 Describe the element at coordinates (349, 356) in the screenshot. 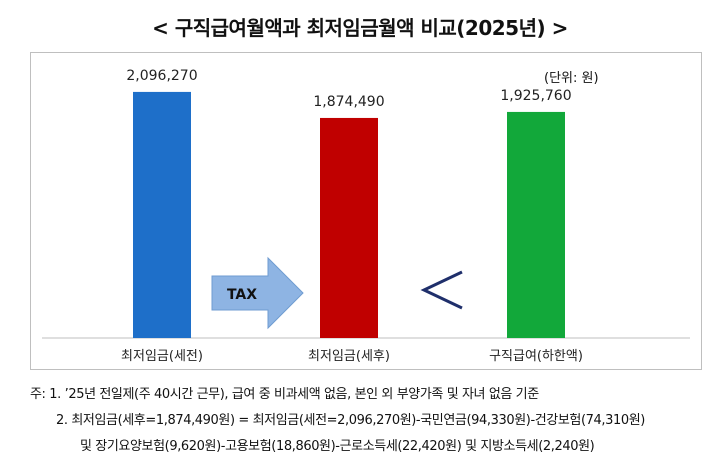

I see `category-label-2: 최저임금(세후)` at that location.